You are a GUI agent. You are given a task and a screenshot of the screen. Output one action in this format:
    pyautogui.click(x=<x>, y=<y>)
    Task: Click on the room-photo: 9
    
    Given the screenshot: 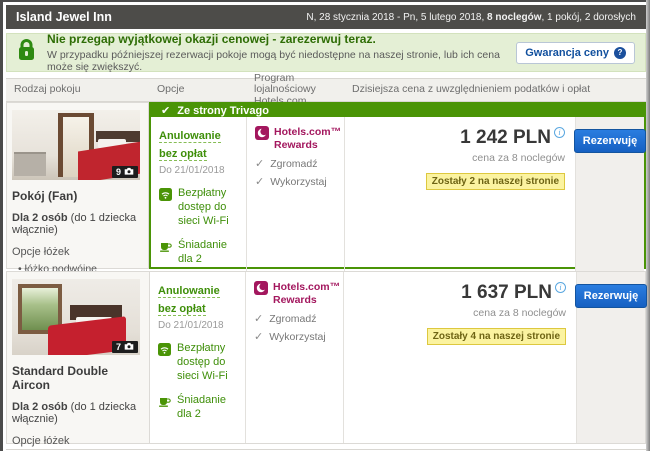 What is the action you would take?
    pyautogui.click(x=76, y=145)
    